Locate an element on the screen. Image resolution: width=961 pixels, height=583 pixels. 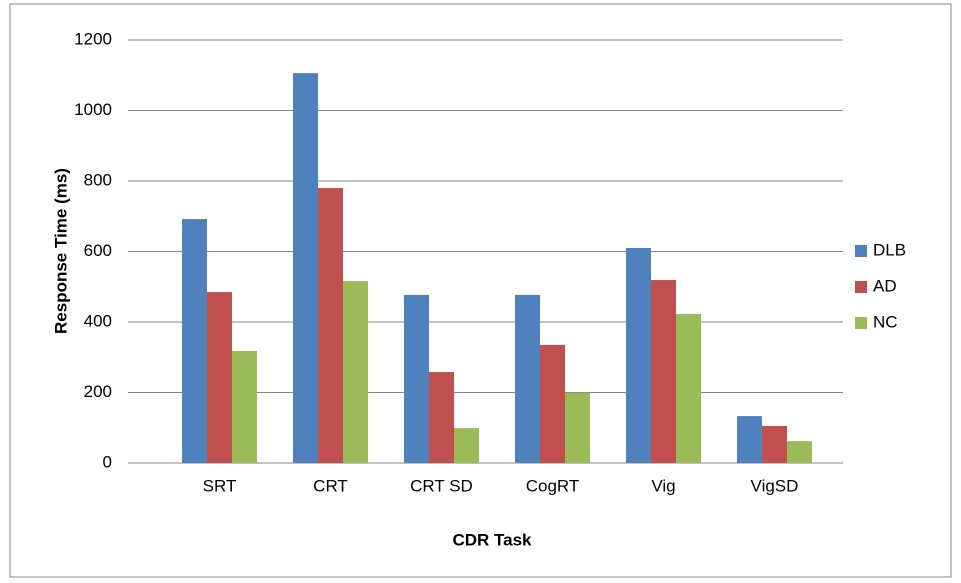
legend-label: AD is located at coordinates (885, 285).